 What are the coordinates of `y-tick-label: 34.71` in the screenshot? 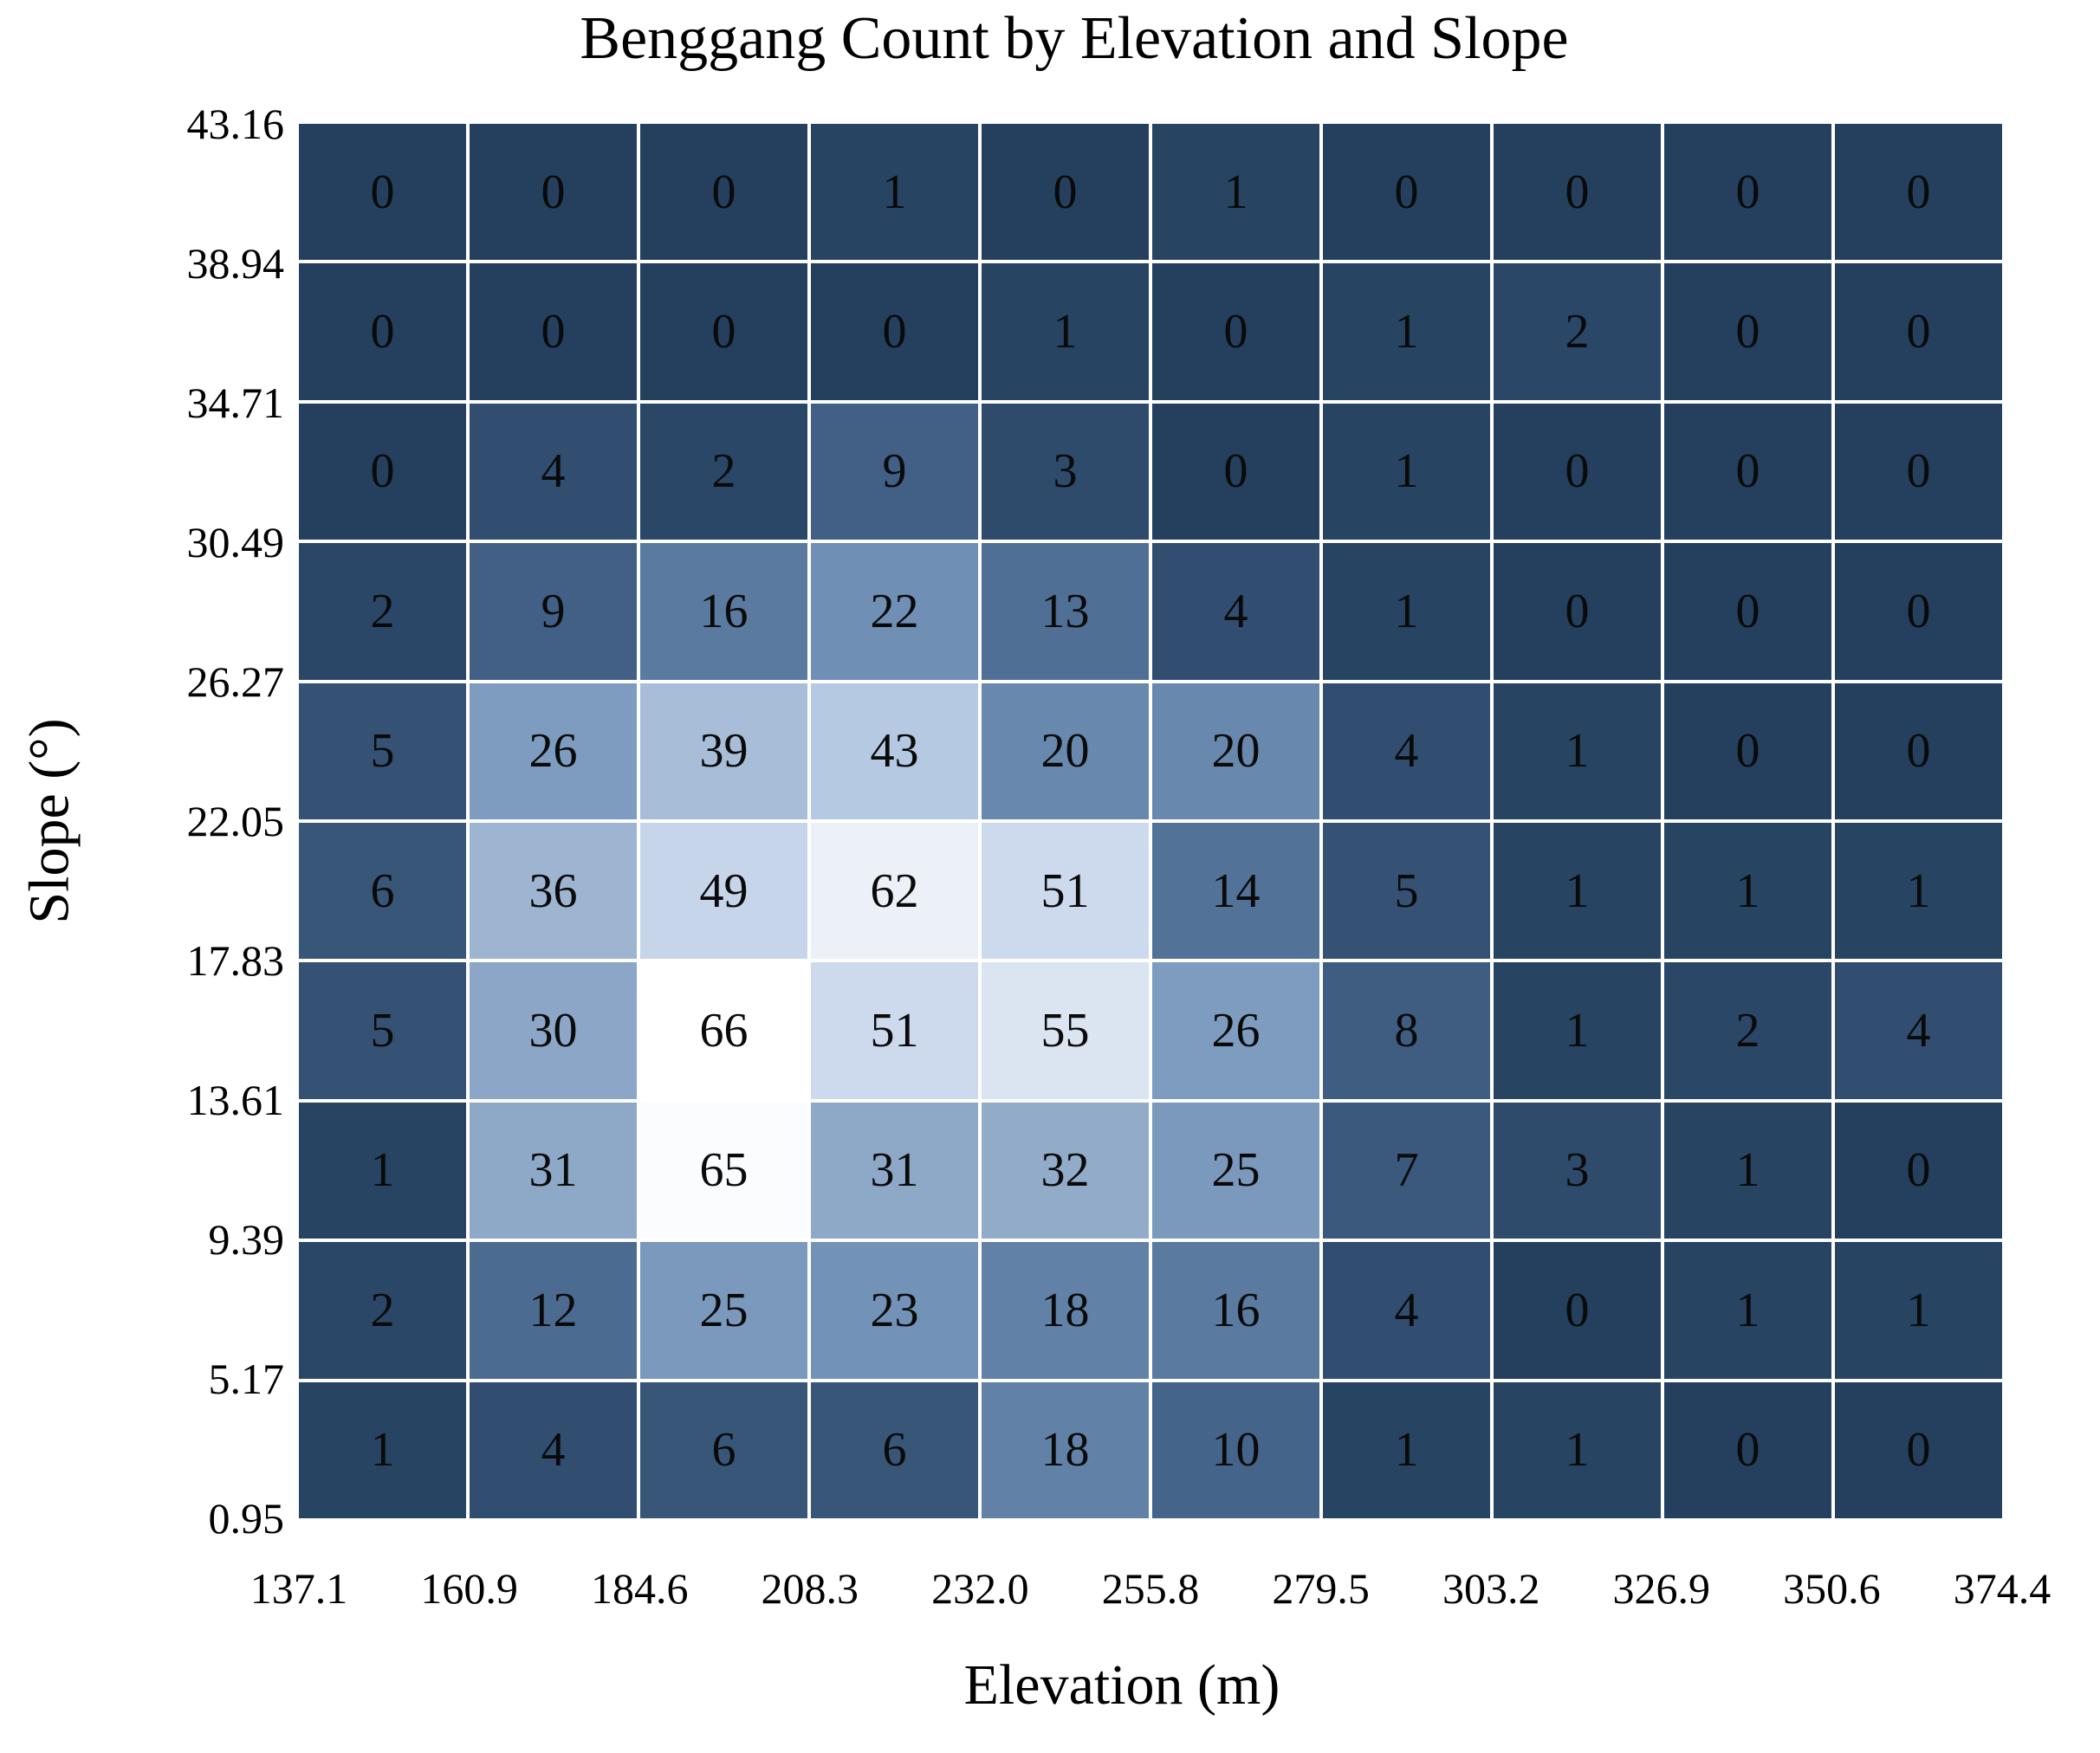 It's located at (235, 403).